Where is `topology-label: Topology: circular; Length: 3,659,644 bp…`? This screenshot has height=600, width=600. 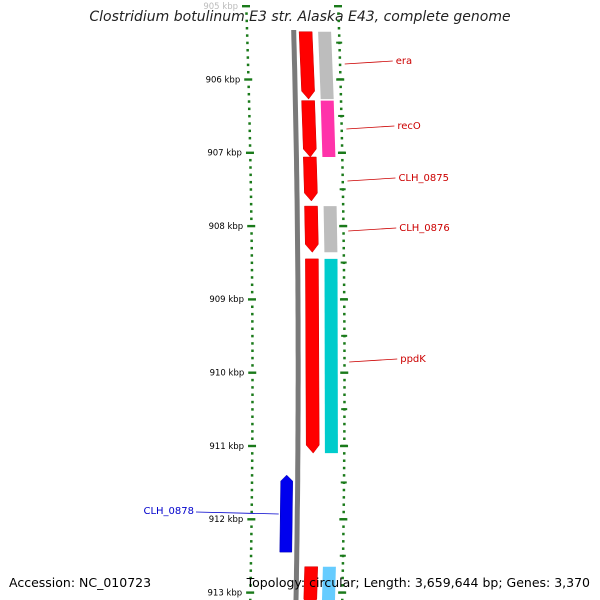
topology-label: Topology: circular; Length: 3,659,644 bp… is located at coordinates (418, 582).